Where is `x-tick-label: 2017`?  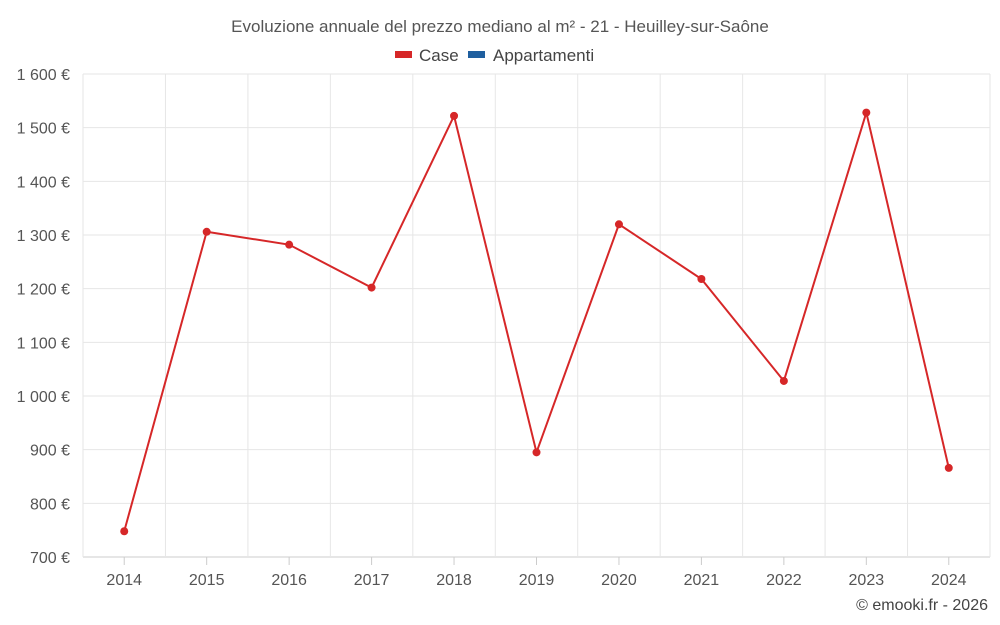 x-tick-label: 2017 is located at coordinates (372, 580).